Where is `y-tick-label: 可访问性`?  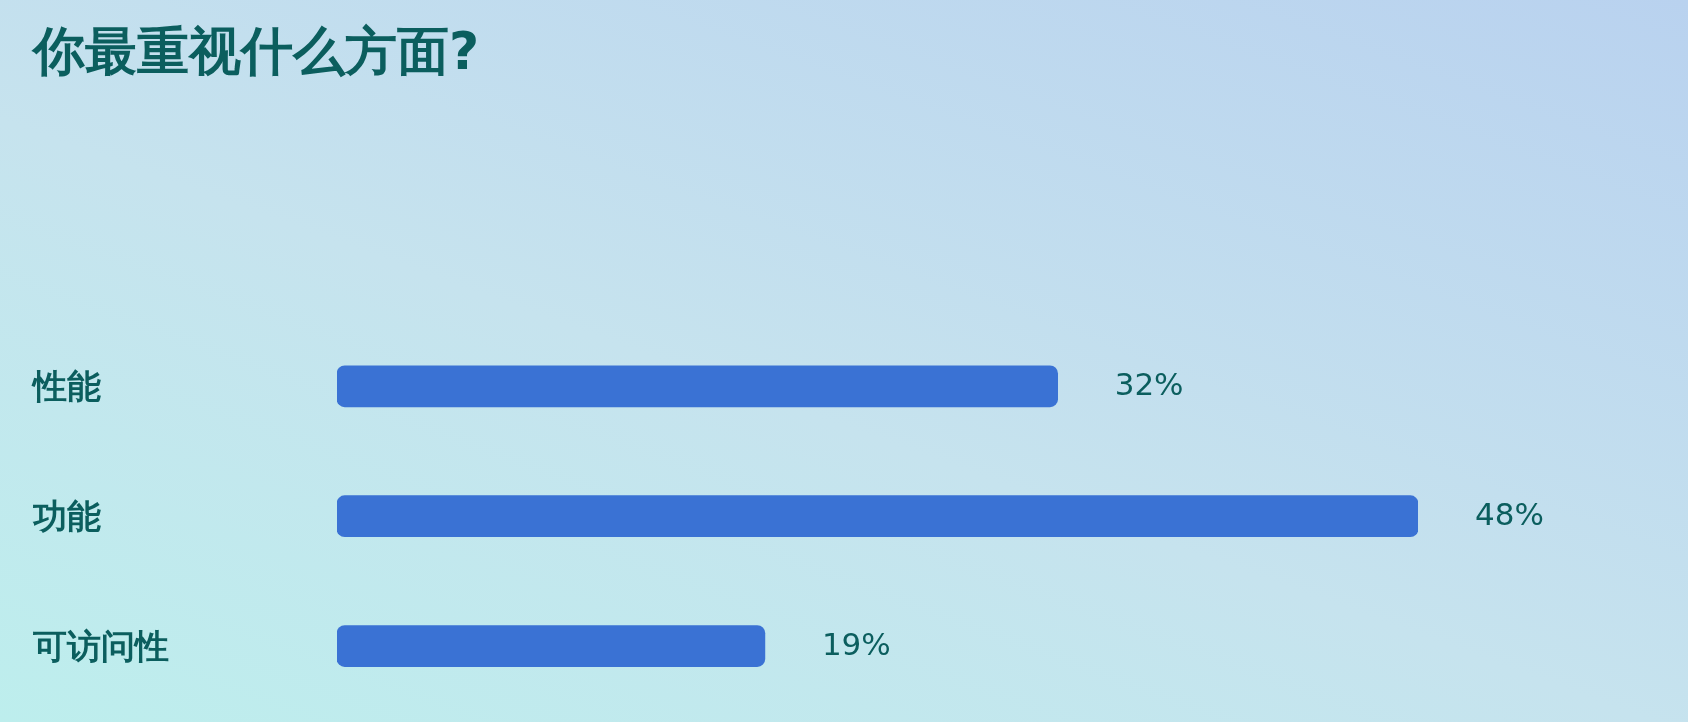 y-tick-label: 可访问性 is located at coordinates (101, 646).